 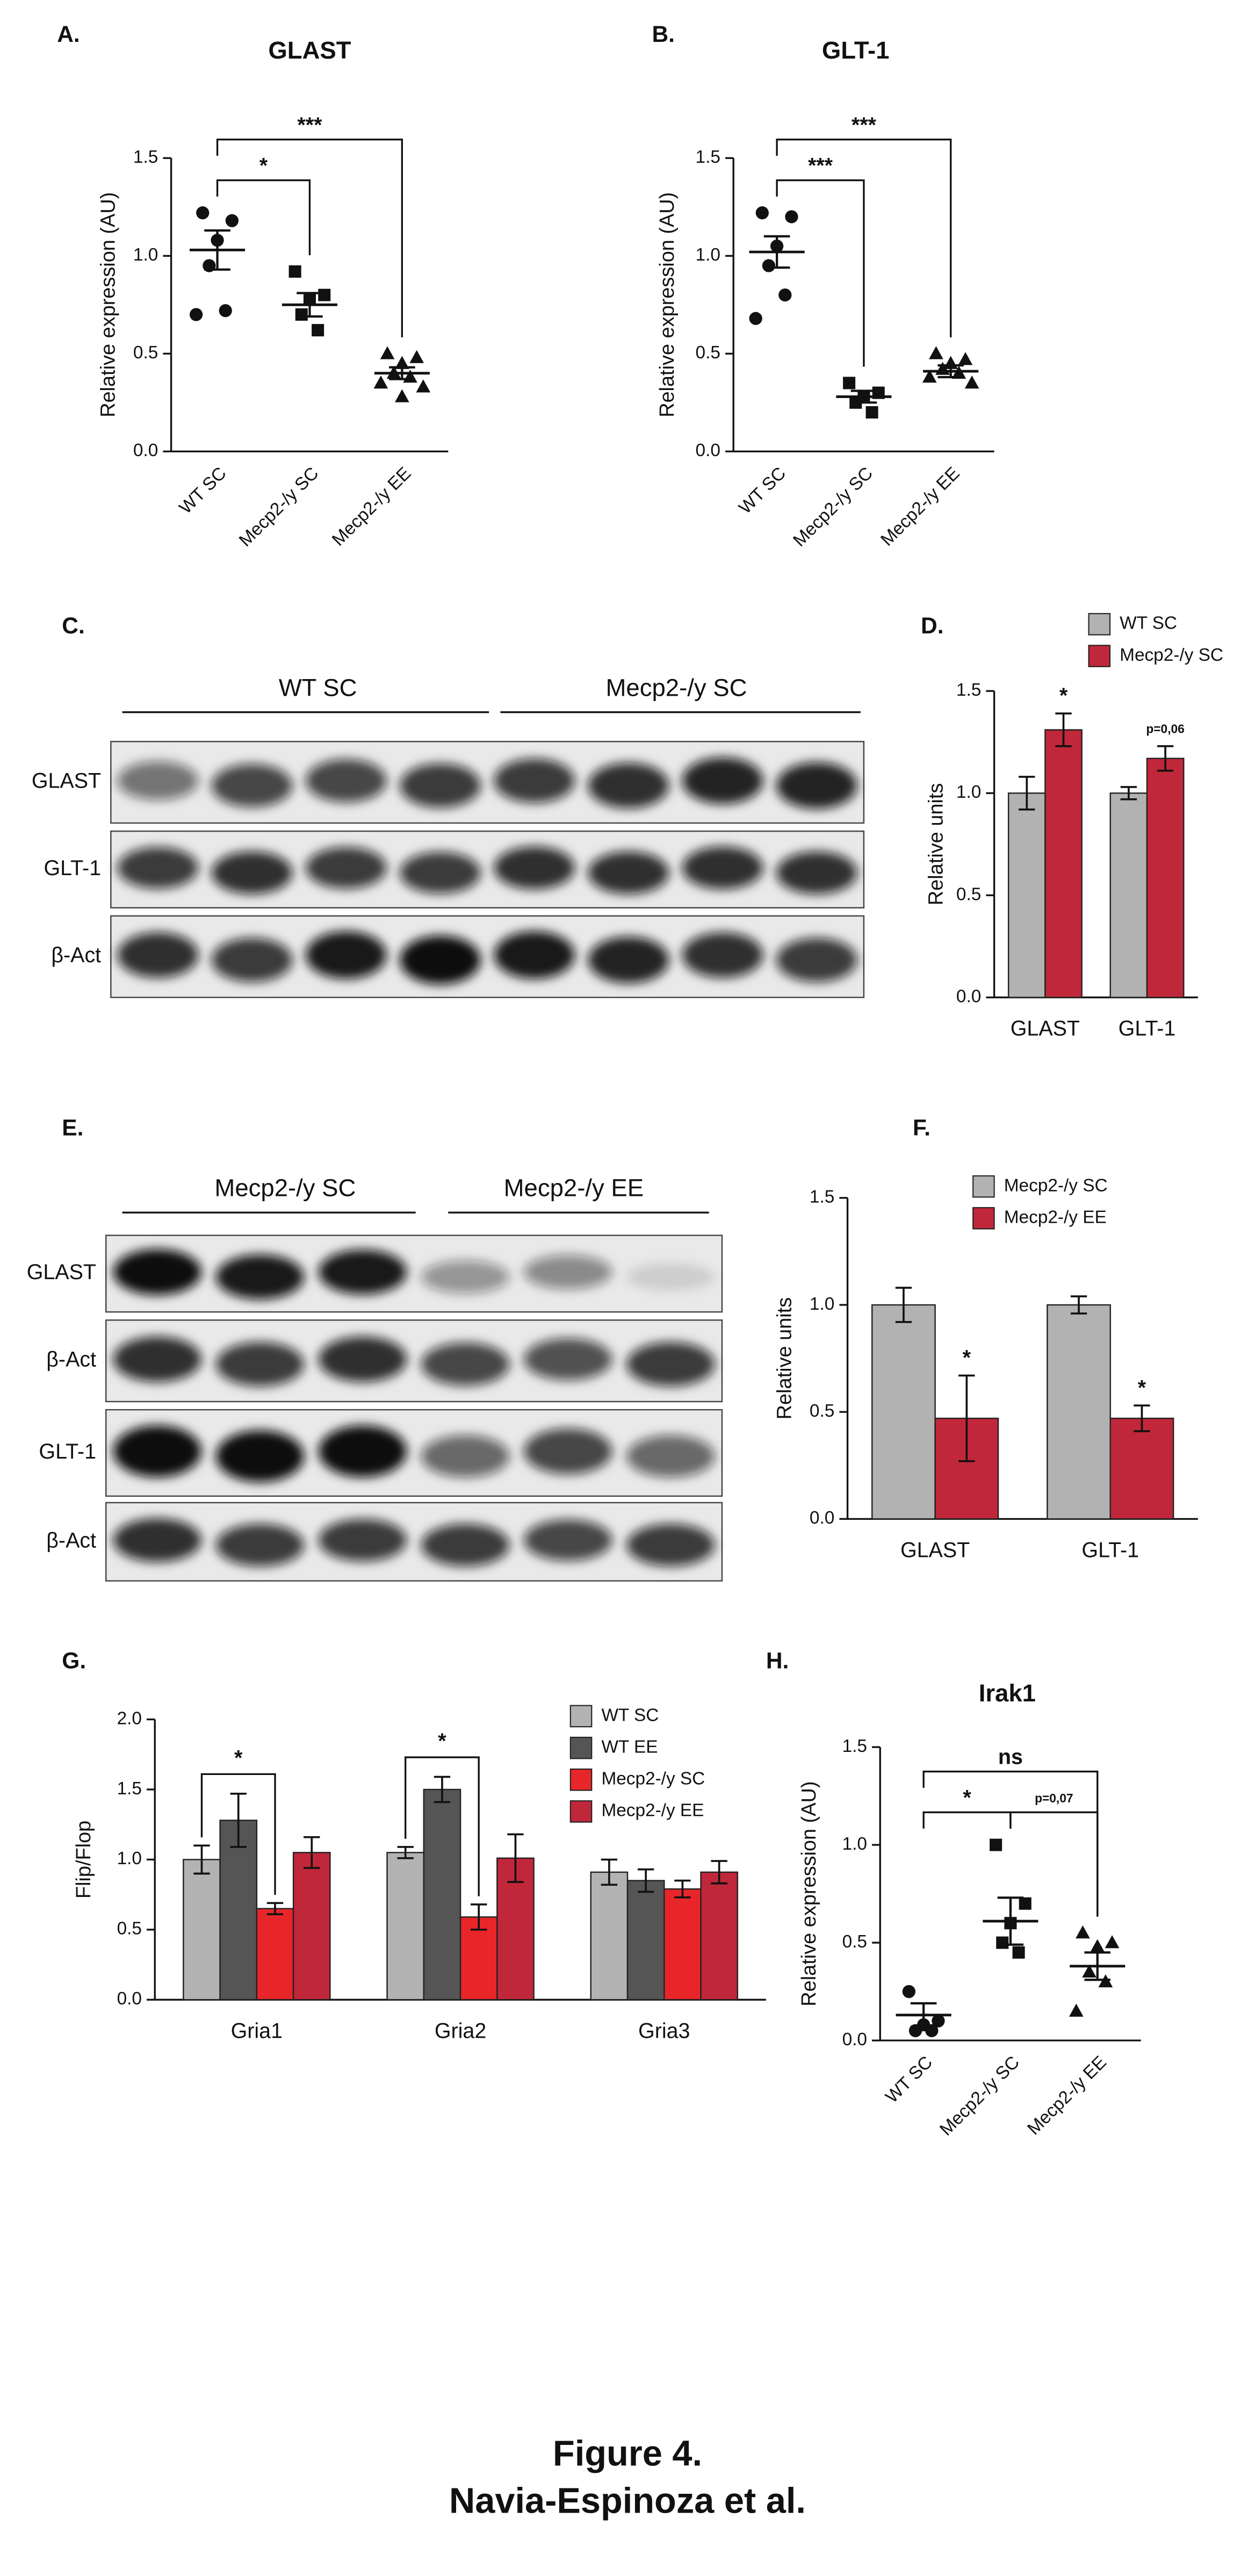 I want to click on panel-label: A., so click(x=69, y=34).